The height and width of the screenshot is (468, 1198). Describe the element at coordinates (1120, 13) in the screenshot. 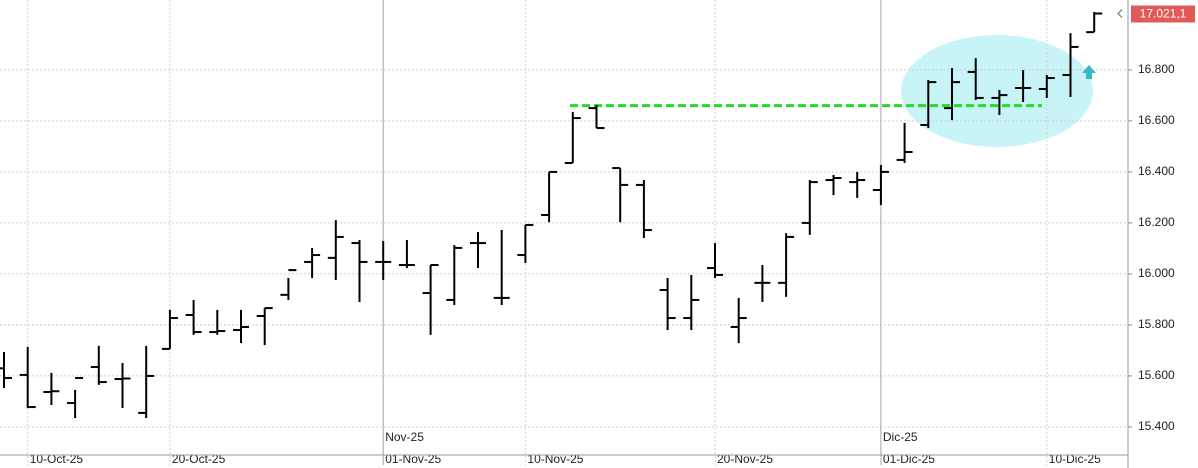

I see `last-price-pointer` at that location.